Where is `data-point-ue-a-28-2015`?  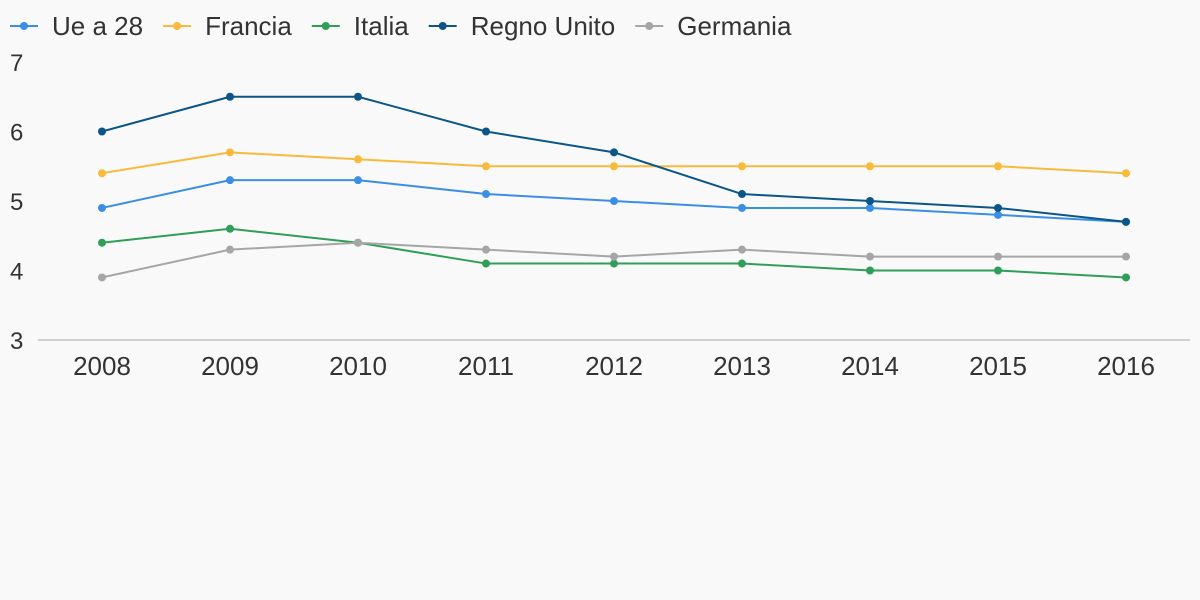
data-point-ue-a-28-2015 is located at coordinates (998, 214).